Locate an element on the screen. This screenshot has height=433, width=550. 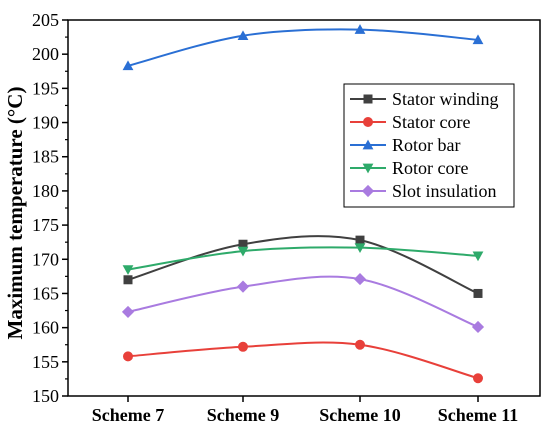
legend-label: Rotor core is located at coordinates (430, 168).